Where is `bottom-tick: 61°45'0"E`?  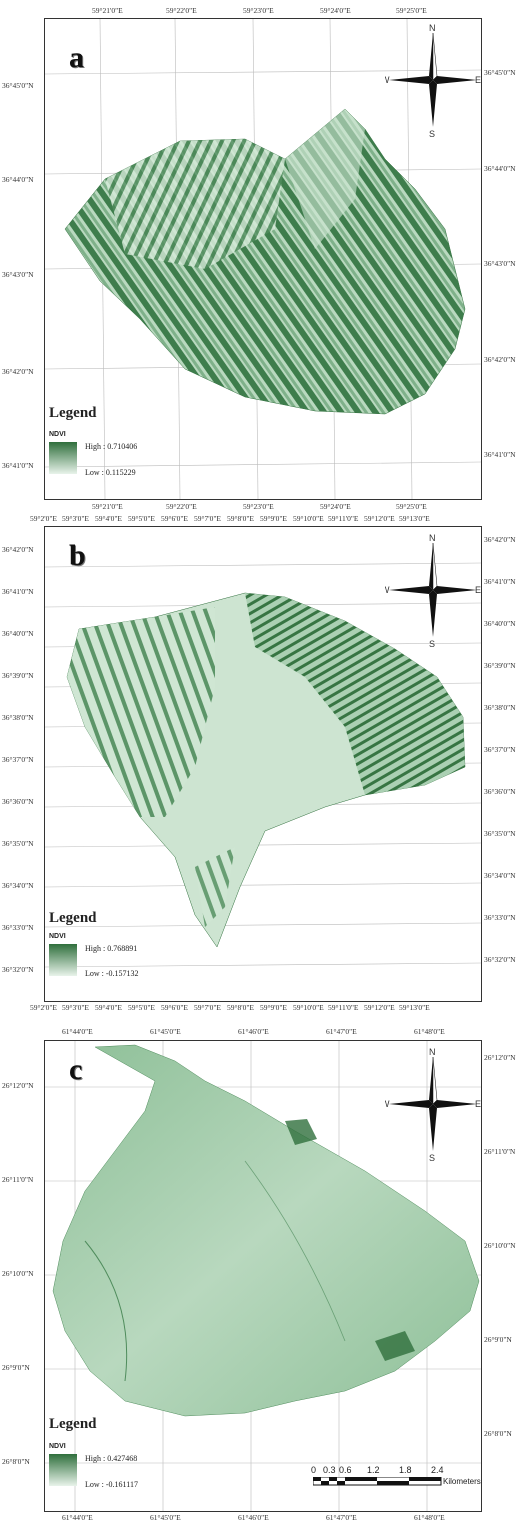
bottom-tick: 61°45'0"E is located at coordinates (165, 1517).